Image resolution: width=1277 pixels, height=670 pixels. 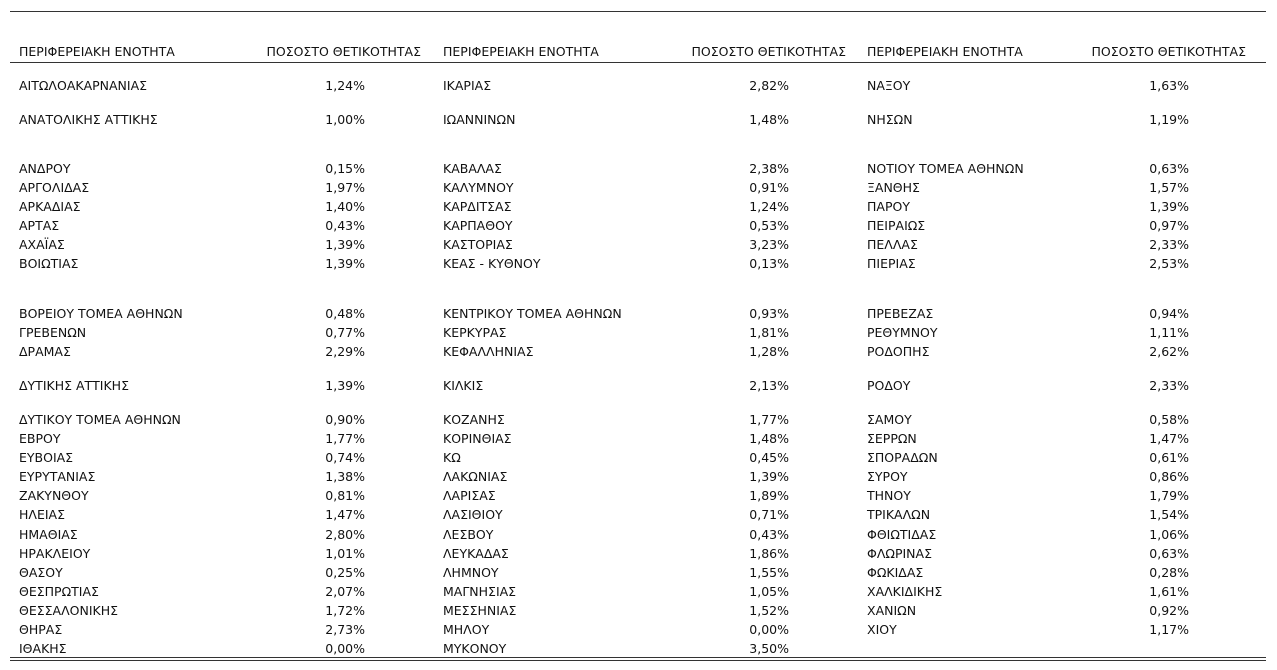 What do you see at coordinates (345, 187) in the screenshot?
I see `positivity-rate: 1,97%` at bounding box center [345, 187].